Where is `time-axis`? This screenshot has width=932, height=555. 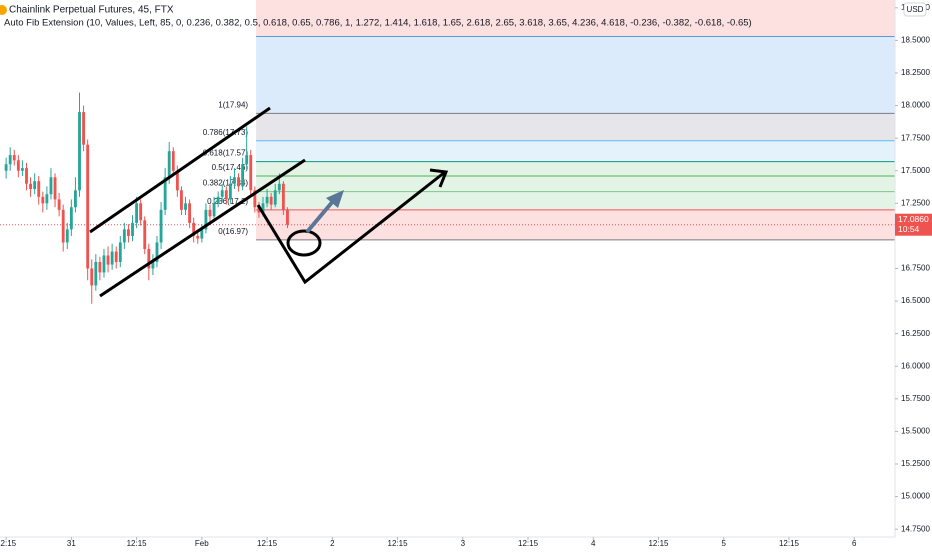
time-axis is located at coordinates (466, 543).